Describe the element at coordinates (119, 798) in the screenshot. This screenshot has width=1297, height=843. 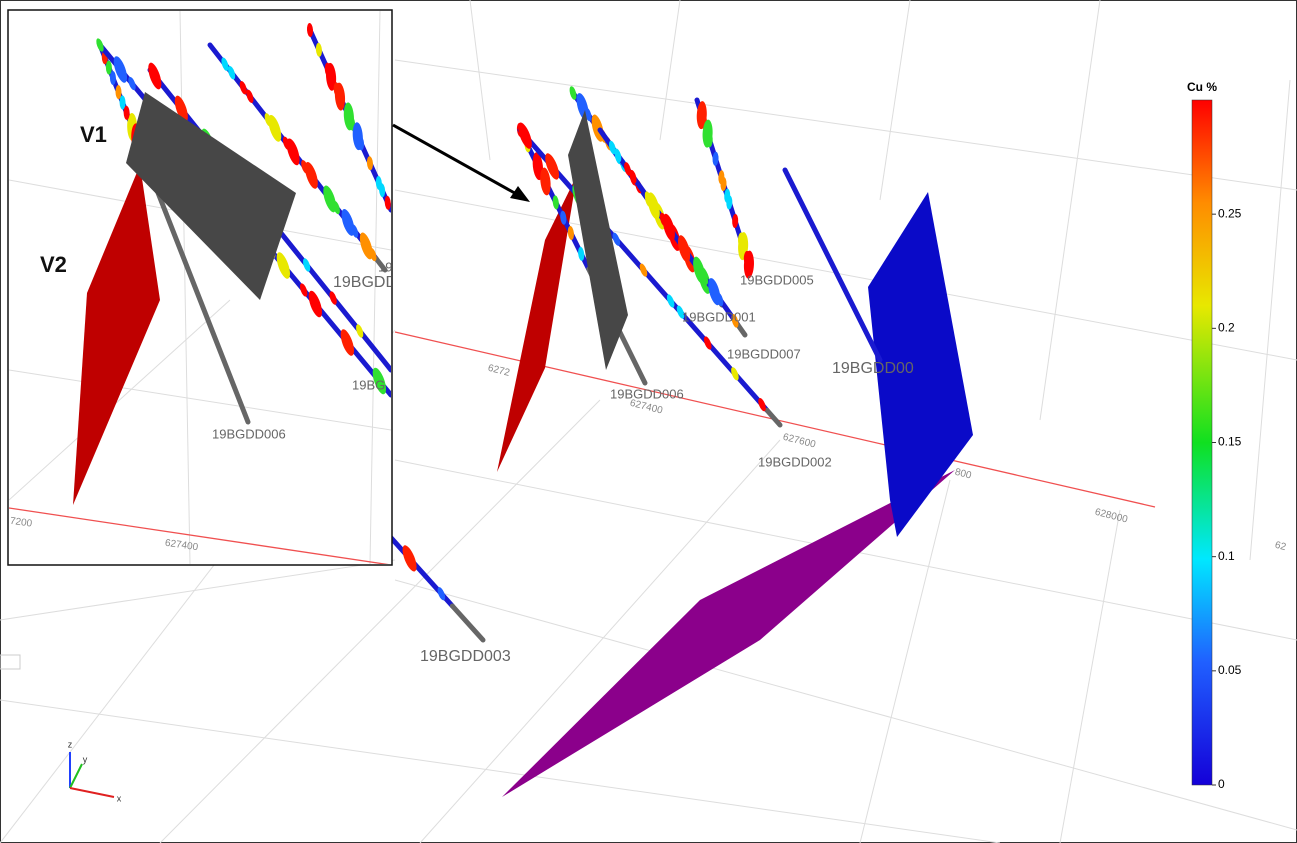
I see `axis-label: x` at that location.